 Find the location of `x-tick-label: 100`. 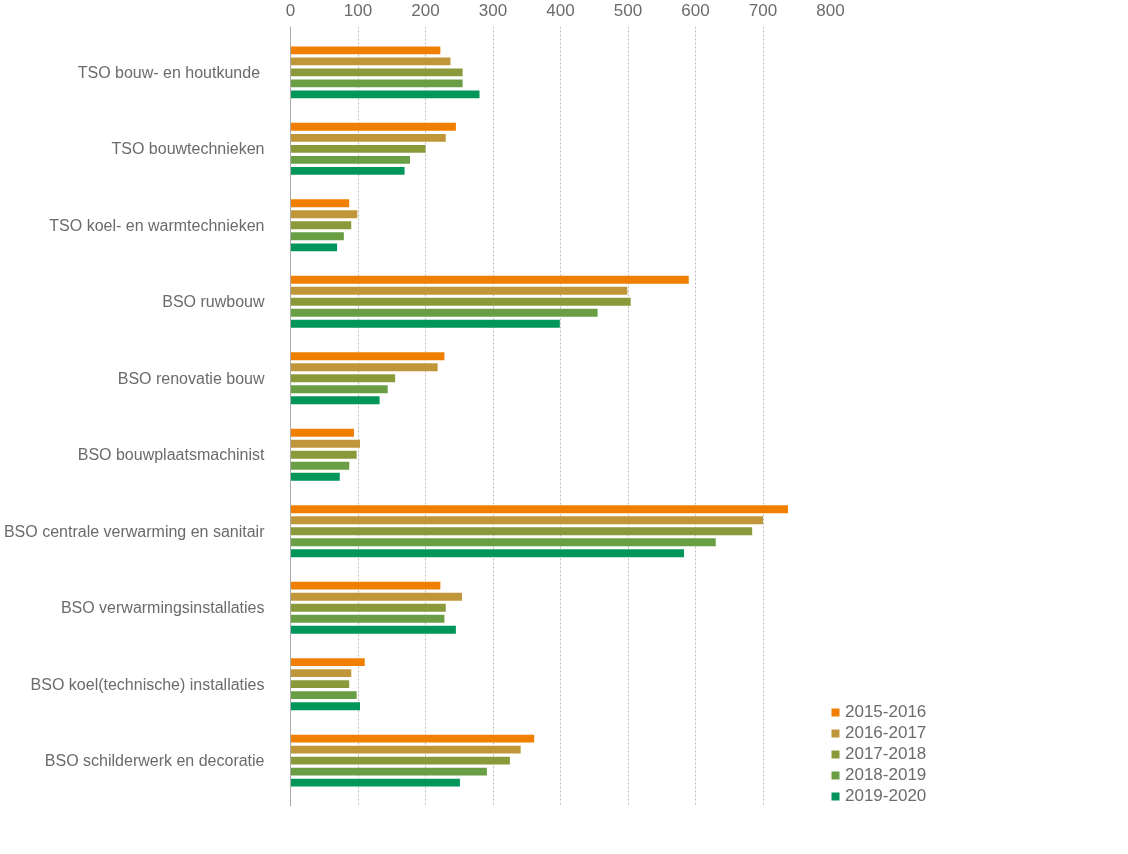

x-tick-label: 100 is located at coordinates (358, 10).